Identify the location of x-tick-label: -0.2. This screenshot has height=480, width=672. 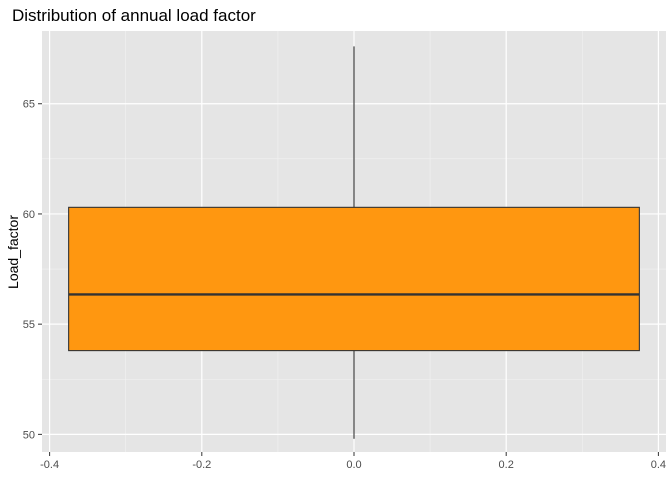
(201, 465).